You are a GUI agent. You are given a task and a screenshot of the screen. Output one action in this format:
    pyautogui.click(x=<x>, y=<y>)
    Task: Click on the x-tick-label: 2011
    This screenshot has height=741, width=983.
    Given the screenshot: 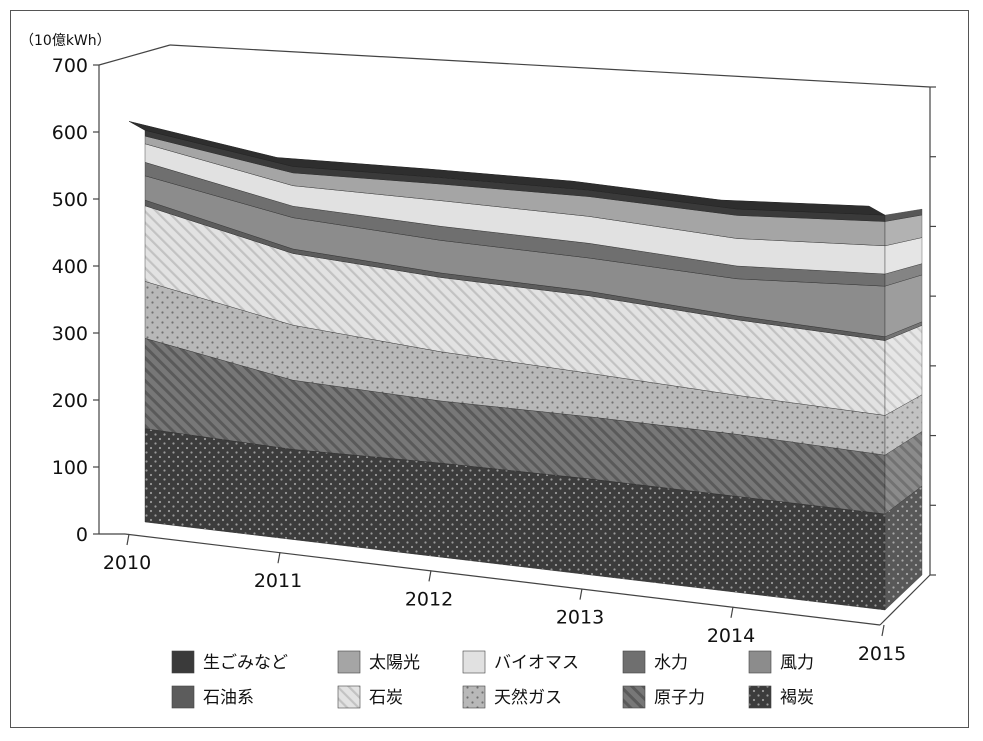 What is the action you would take?
    pyautogui.click(x=278, y=581)
    